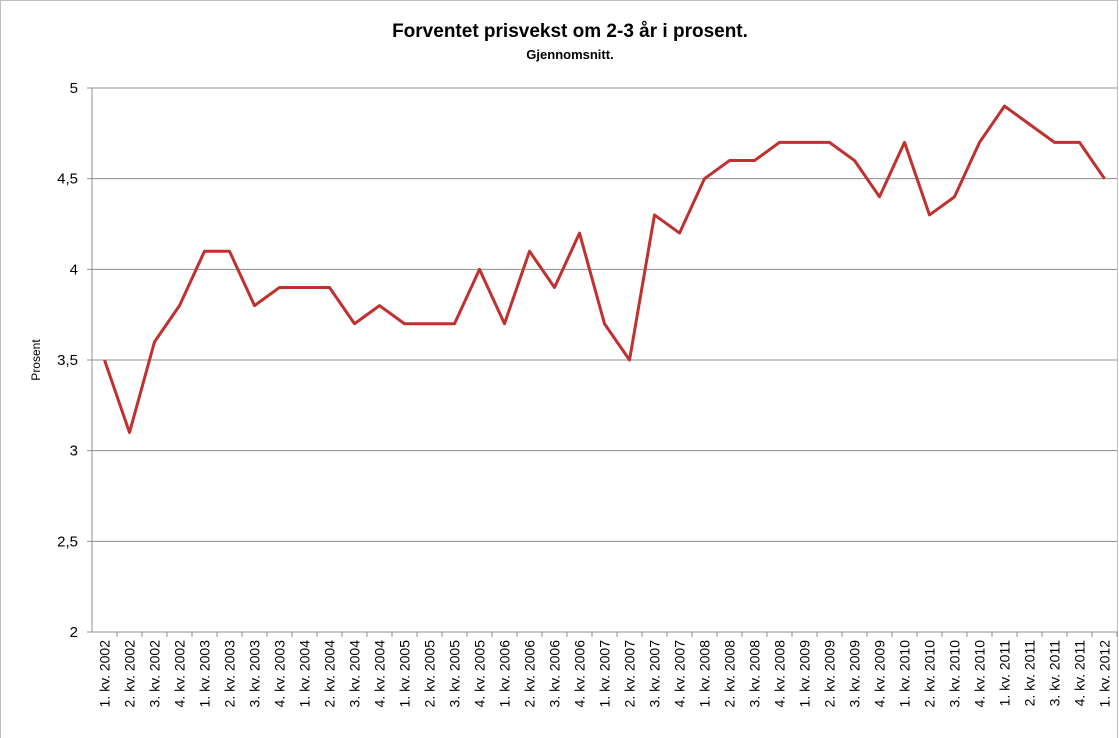 Image resolution: width=1119 pixels, height=738 pixels. What do you see at coordinates (730, 674) in the screenshot?
I see `x-tick-label: 2. kv. 2008` at bounding box center [730, 674].